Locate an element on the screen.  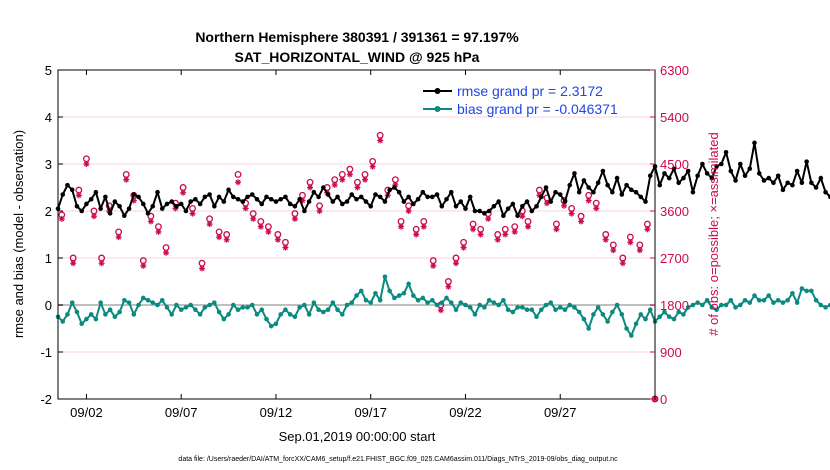
x-tick-label: 09/02 is located at coordinates (86, 412).